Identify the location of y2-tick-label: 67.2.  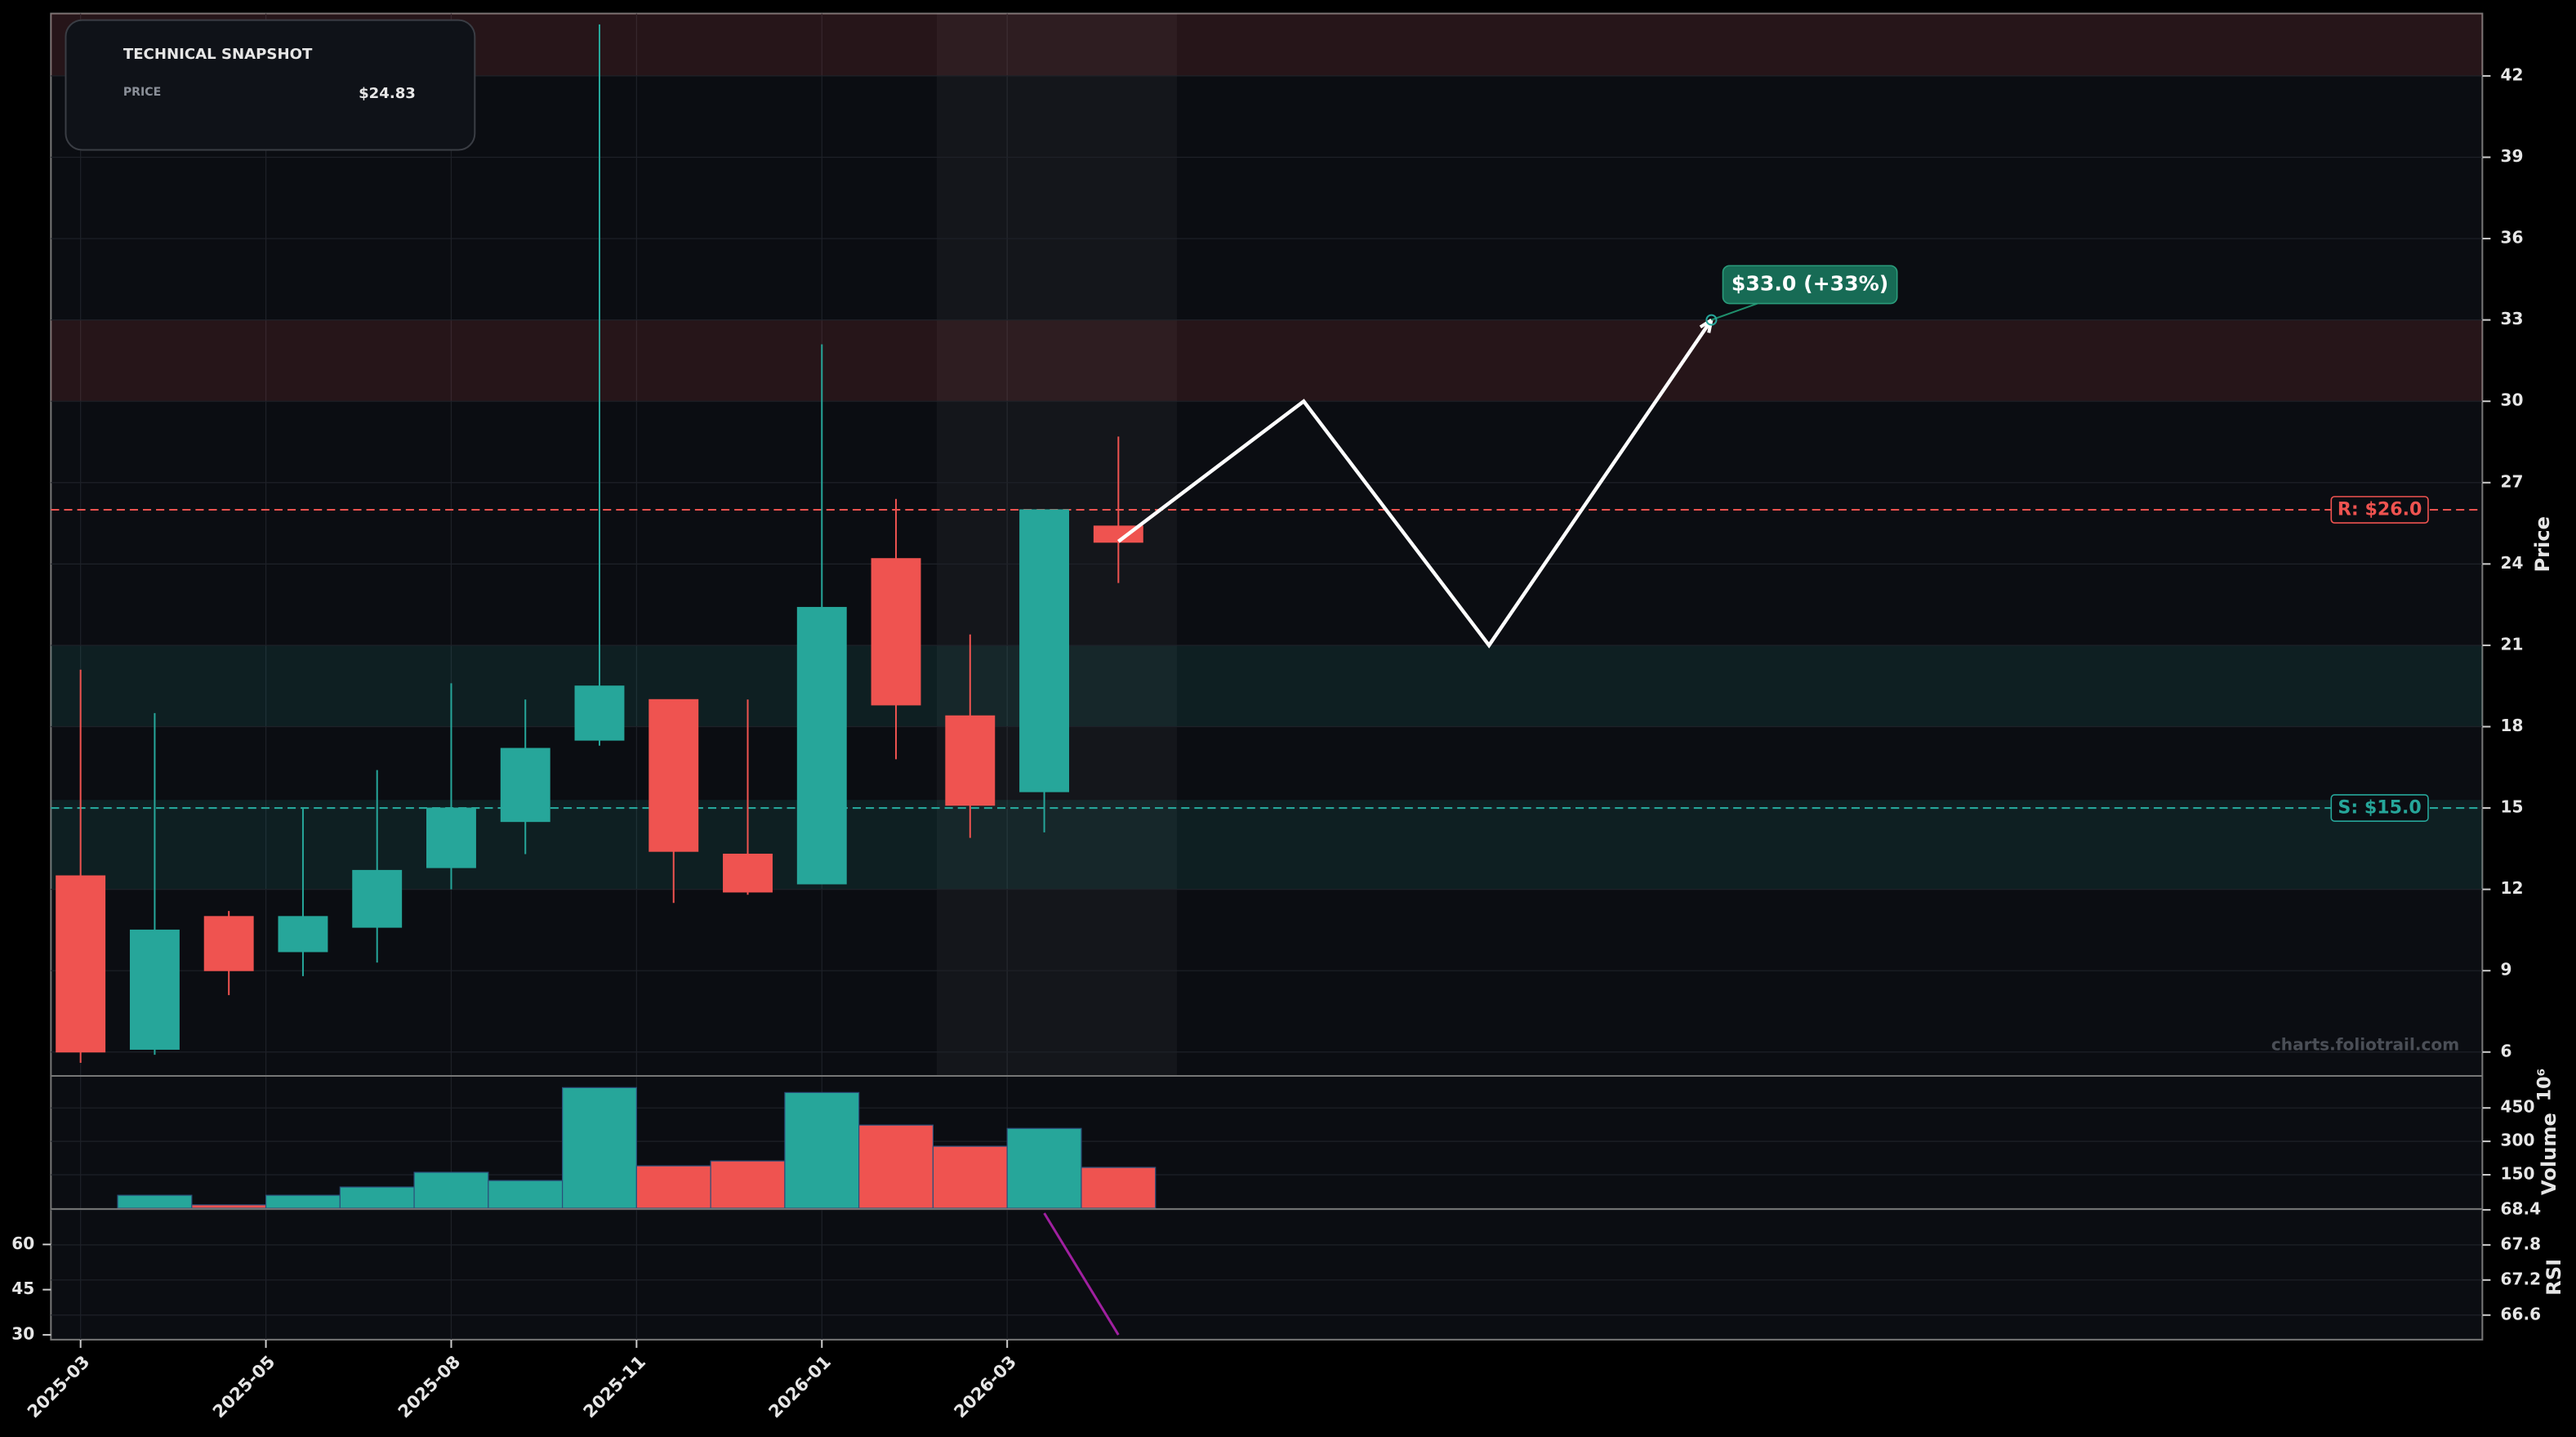
(2520, 1278).